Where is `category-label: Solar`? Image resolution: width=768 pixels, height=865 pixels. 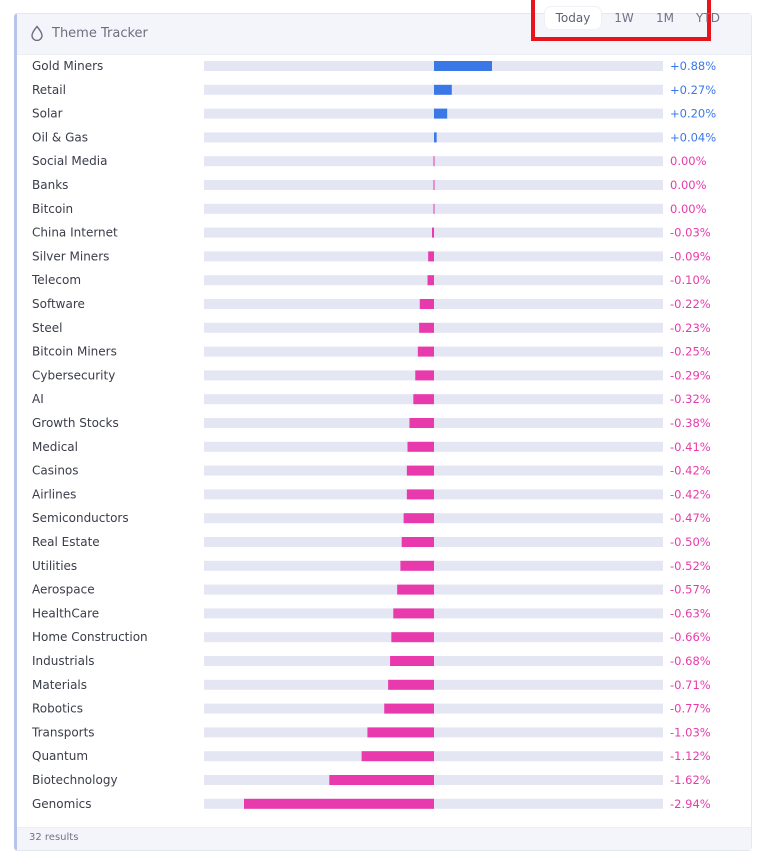 category-label: Solar is located at coordinates (47, 114).